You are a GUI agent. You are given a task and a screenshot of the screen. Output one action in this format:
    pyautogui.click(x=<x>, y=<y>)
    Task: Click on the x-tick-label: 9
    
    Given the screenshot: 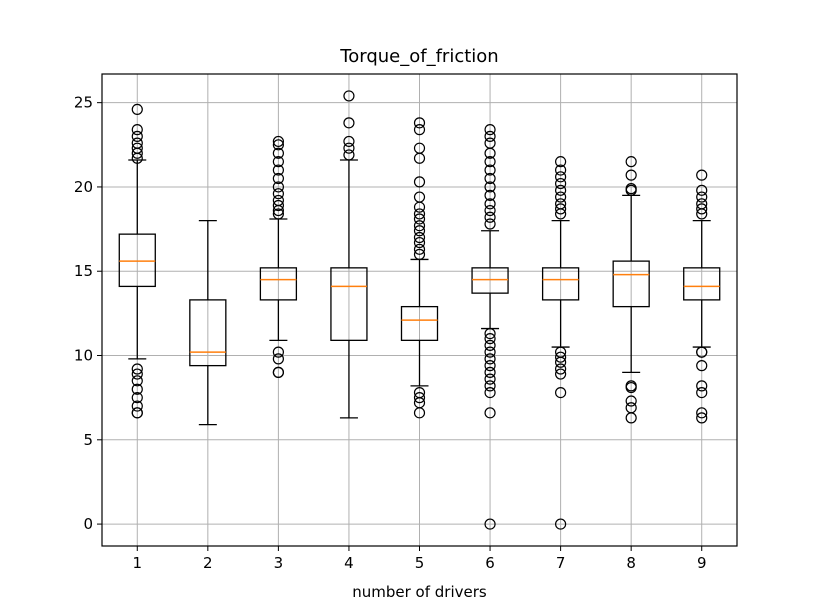 What is the action you would take?
    pyautogui.click(x=702, y=563)
    